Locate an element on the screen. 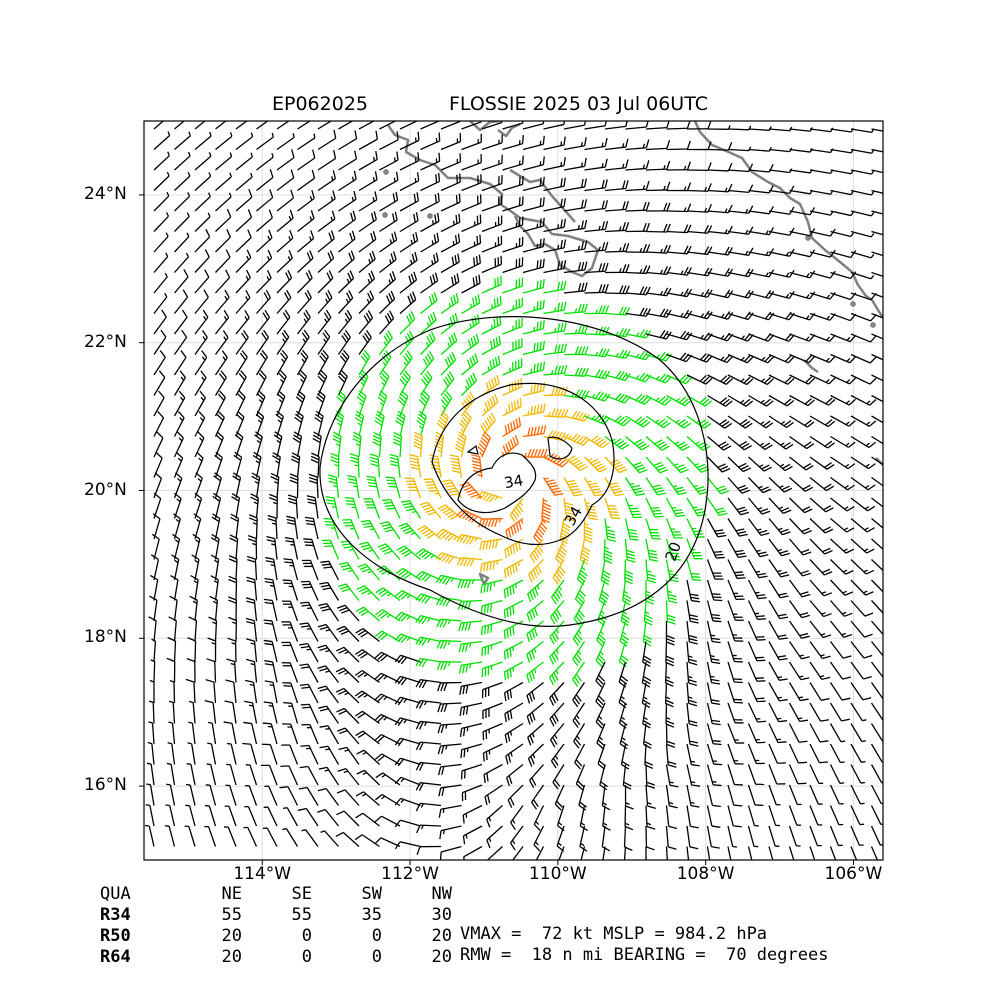 This screenshot has width=1000, height=1000. cell-ne: 20 is located at coordinates (231, 936).